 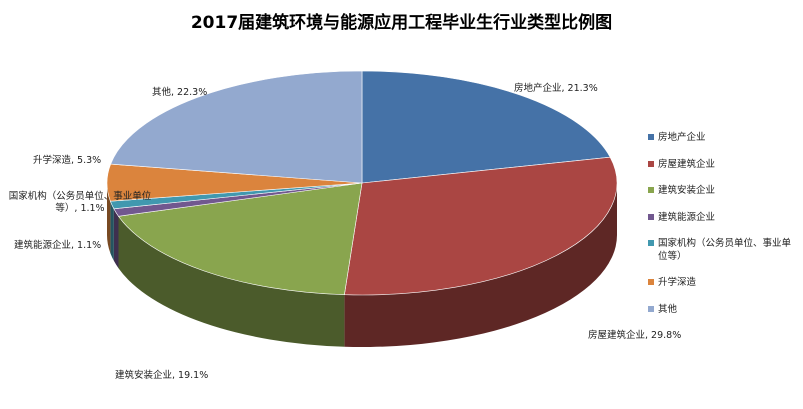 I want to click on data-label: 国家机构（公务员单位、事业单位等）, 1.1%, so click(x=80, y=202).